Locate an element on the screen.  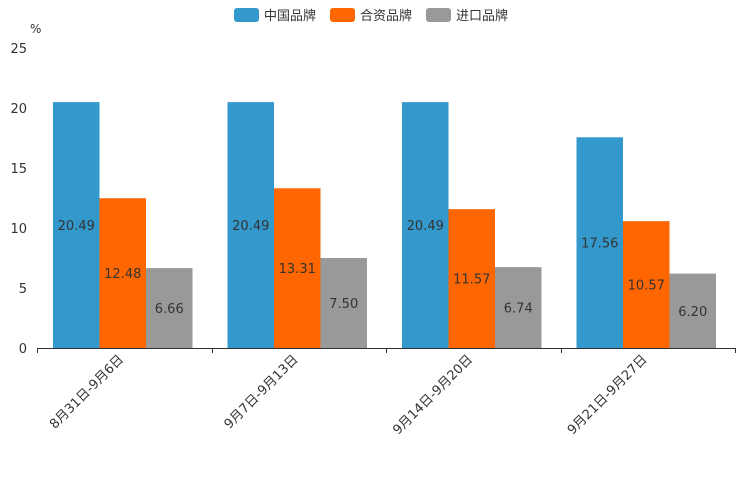
legend: 中国品牌 合资品牌 进口品牌 is located at coordinates (371, 16).